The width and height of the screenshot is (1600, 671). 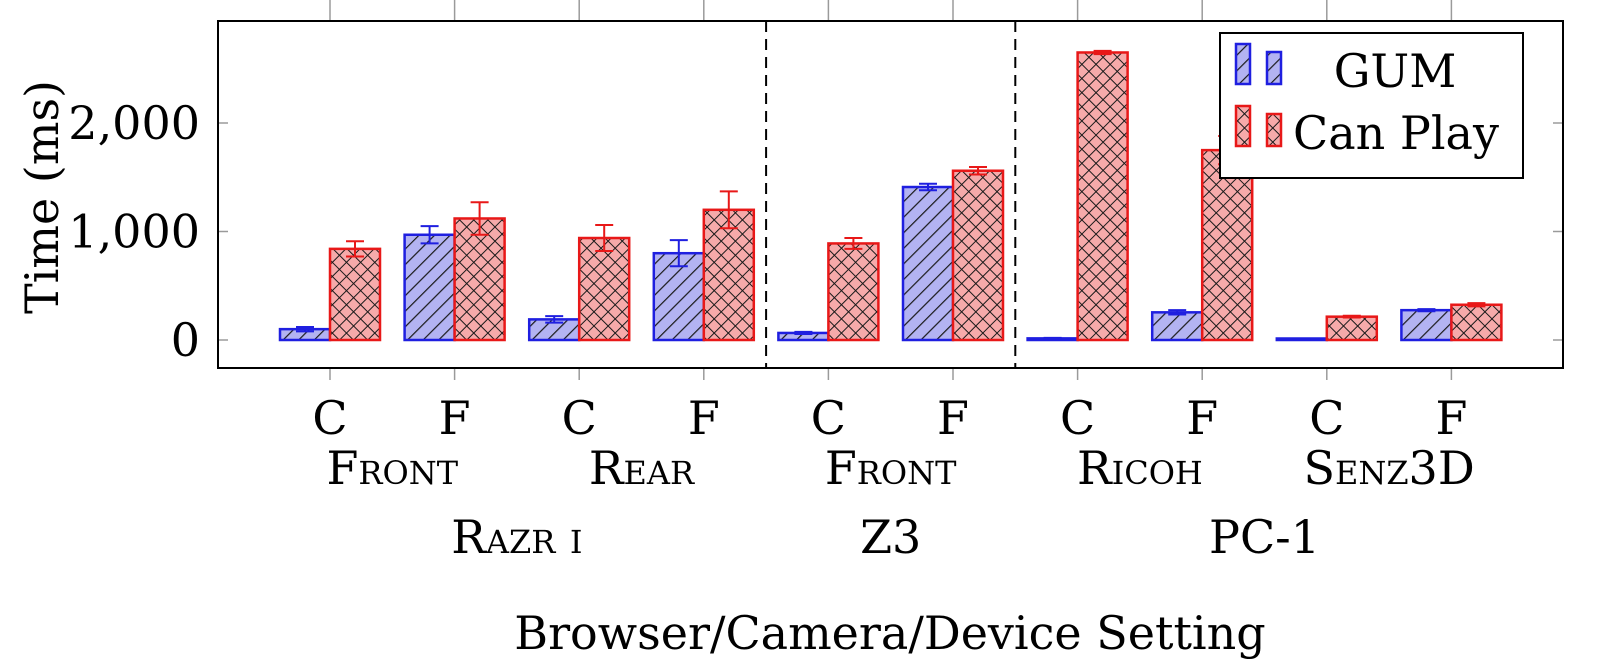 I want to click on device-label: Razr i, so click(x=516, y=537).